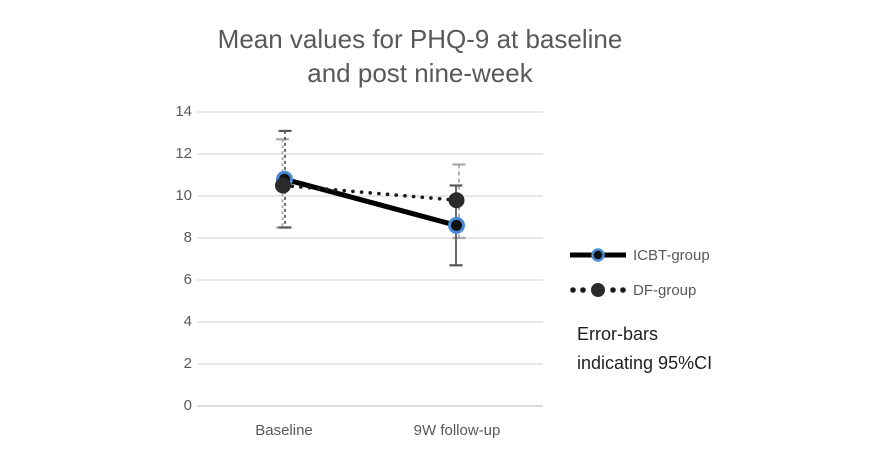 This screenshot has width=889, height=456. Describe the element at coordinates (183, 111) in the screenshot. I see `y-tick-label-14: 14` at that location.